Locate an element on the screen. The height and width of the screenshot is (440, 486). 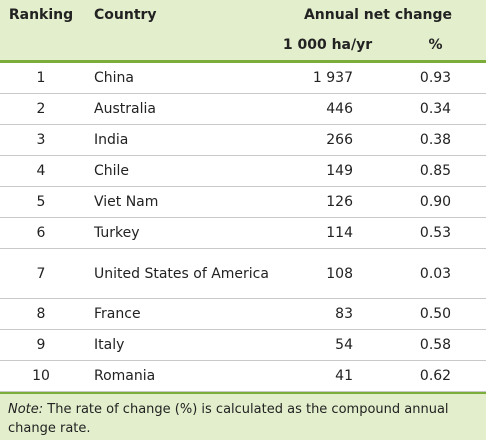
table-cell: 0.03 is located at coordinates (435, 273).